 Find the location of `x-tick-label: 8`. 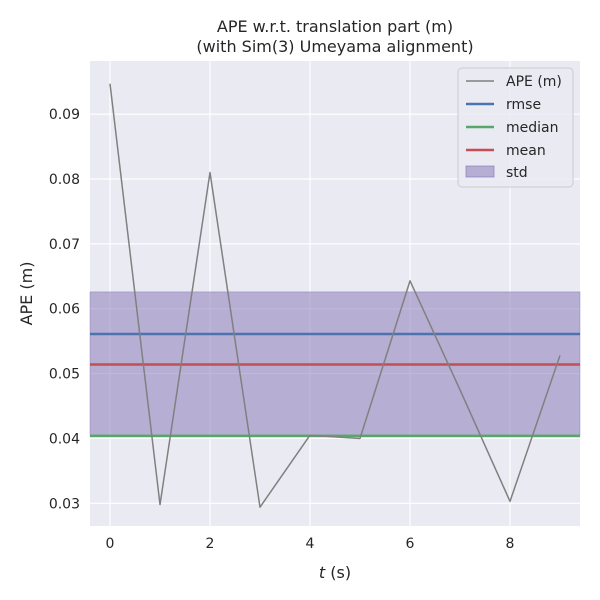

x-tick-label: 8 is located at coordinates (510, 544).